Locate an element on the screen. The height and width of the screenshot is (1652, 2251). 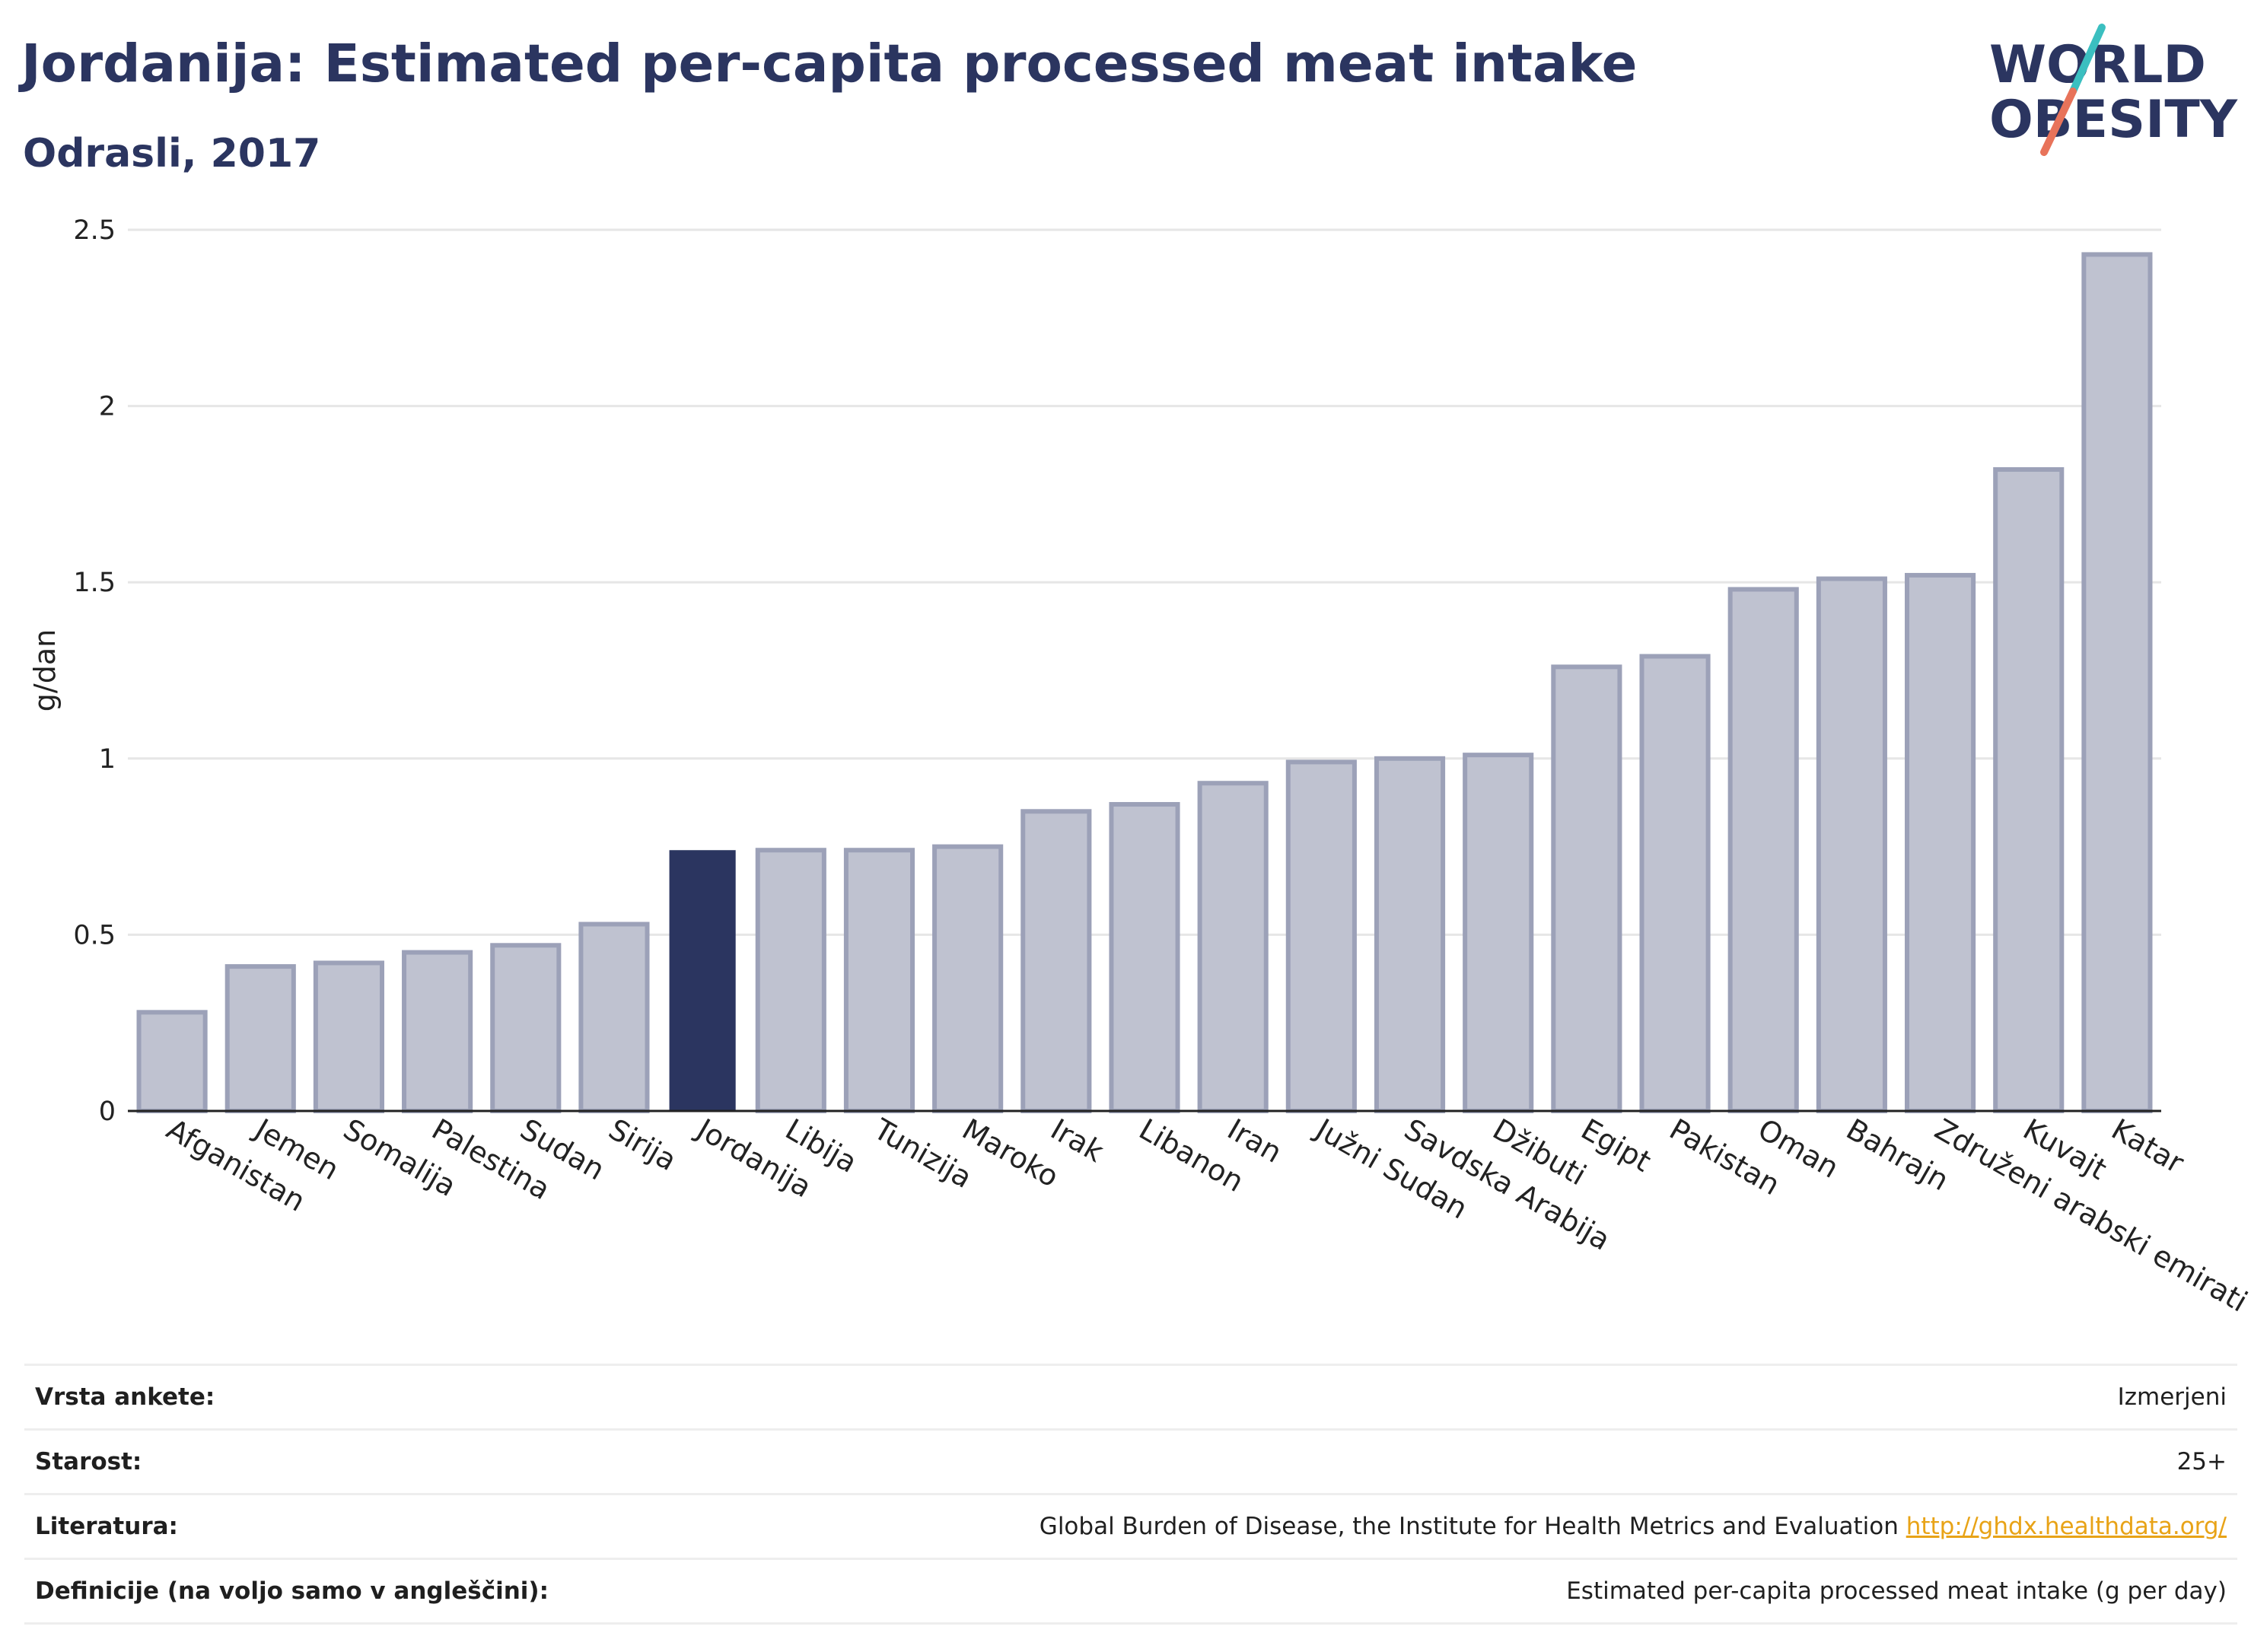
x-tick-label: Katar is located at coordinates (2147, 1146).